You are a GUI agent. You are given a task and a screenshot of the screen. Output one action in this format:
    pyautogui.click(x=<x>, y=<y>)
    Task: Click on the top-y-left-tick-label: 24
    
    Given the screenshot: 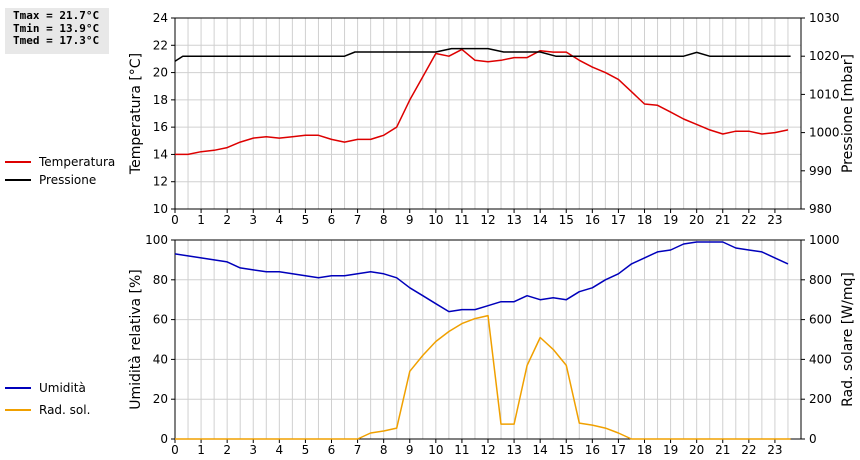 What is the action you would take?
    pyautogui.click(x=160, y=18)
    